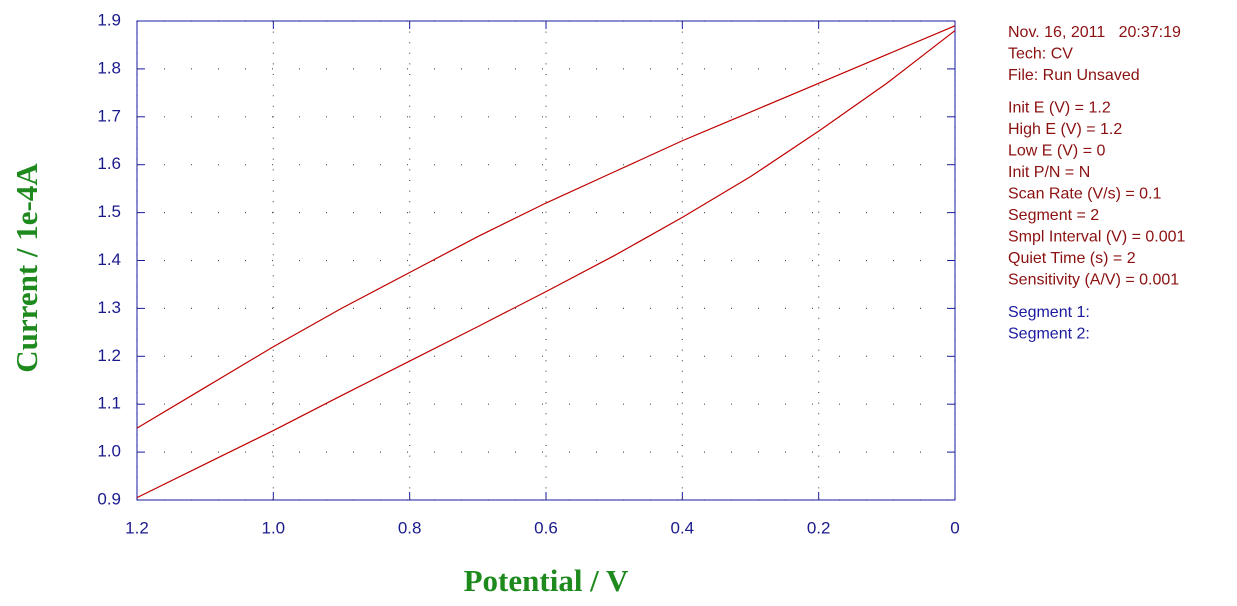  Describe the element at coordinates (109, 451) in the screenshot. I see `y-tick-label: 1.0` at that location.